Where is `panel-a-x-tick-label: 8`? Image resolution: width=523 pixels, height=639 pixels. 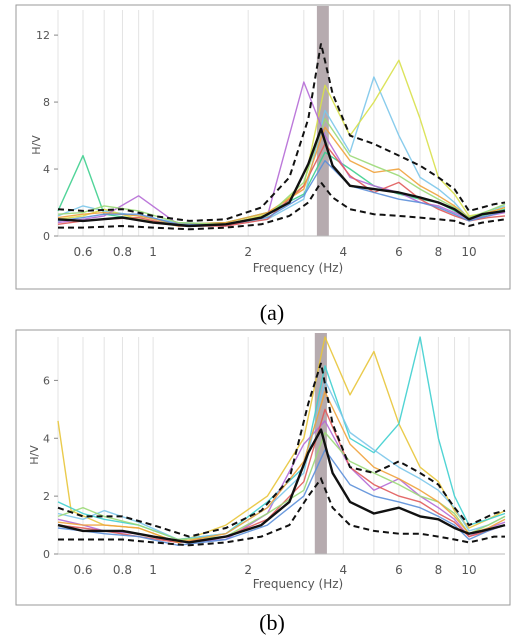 panel-a-x-tick-label: 8 is located at coordinates (439, 252).